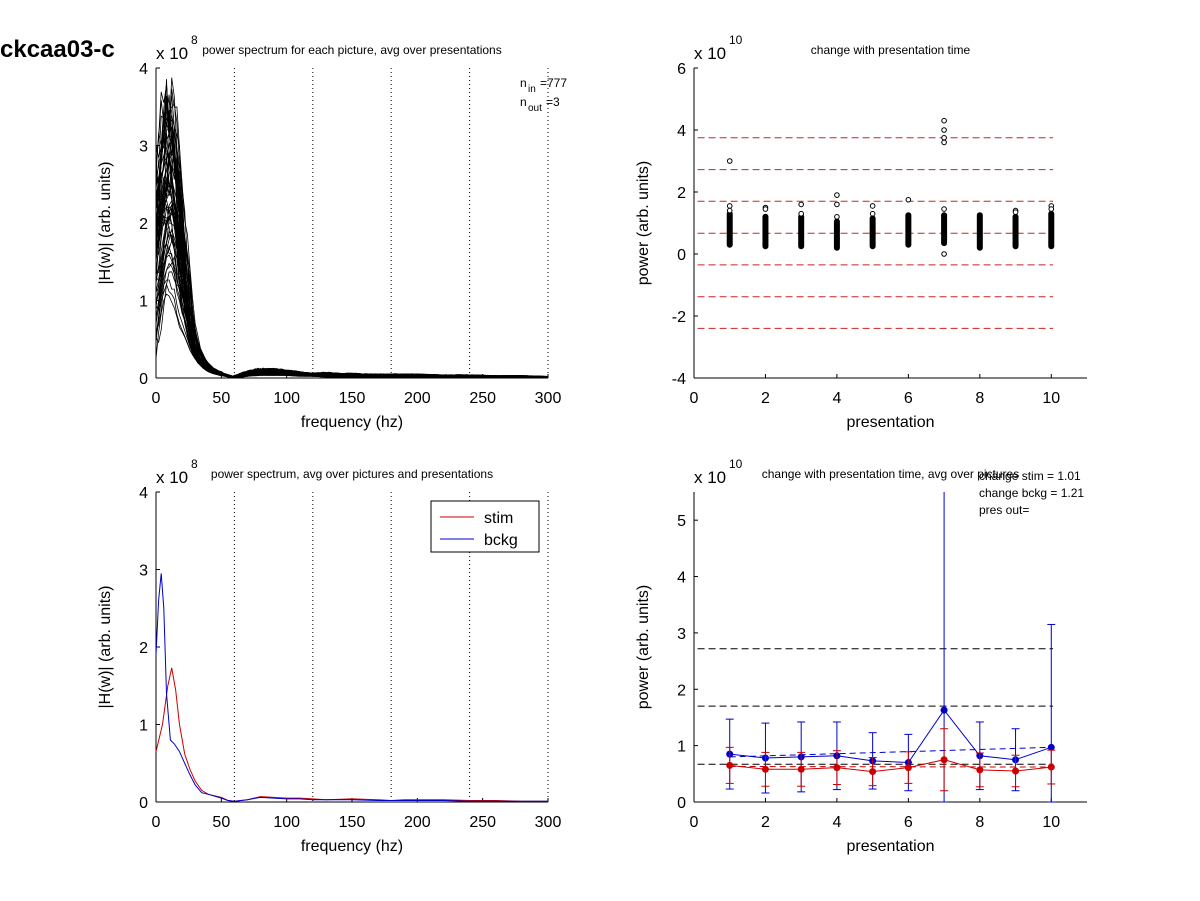 Image resolution: width=1200 pixels, height=901 pixels. I want to click on annotation-subscript: out, so click(535, 108).